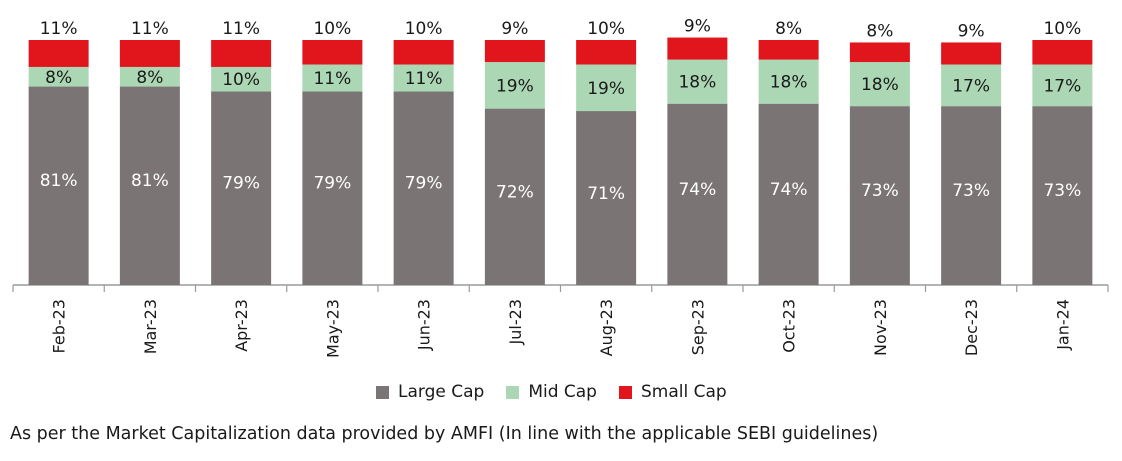 Image resolution: width=1122 pixels, height=461 pixels. I want to click on legend-label-large-cap: Large Cap, so click(441, 392).